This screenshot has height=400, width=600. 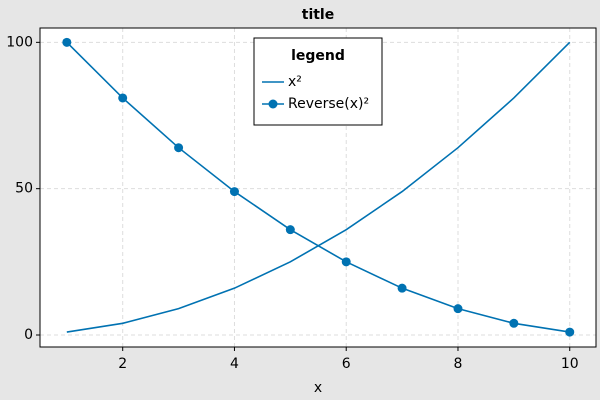 What do you see at coordinates (318, 56) in the screenshot?
I see `legend-title: legend` at bounding box center [318, 56].